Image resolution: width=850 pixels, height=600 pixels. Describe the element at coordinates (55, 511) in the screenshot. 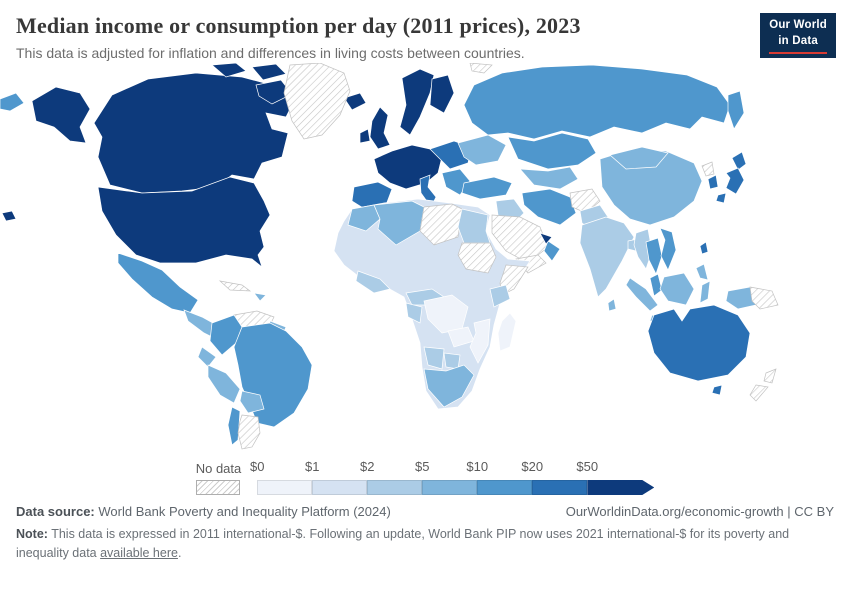

I see `data-source-label: Data source:` at that location.